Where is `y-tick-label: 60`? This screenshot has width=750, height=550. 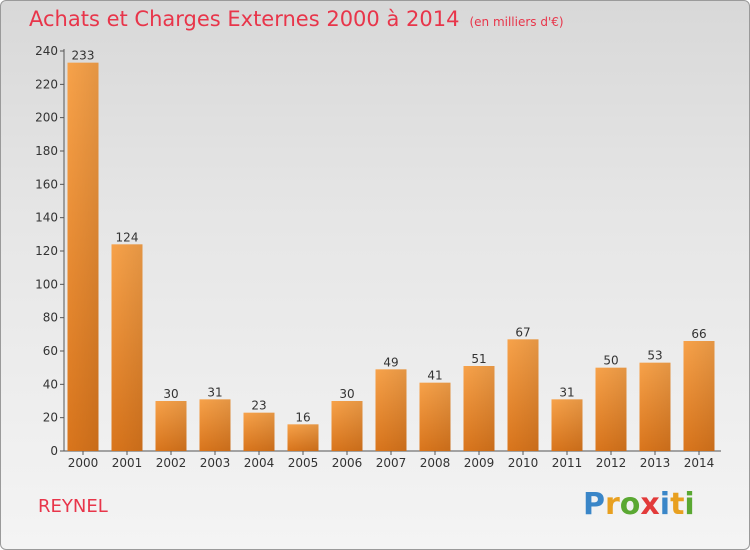
y-tick-label: 60 is located at coordinates (50, 351).